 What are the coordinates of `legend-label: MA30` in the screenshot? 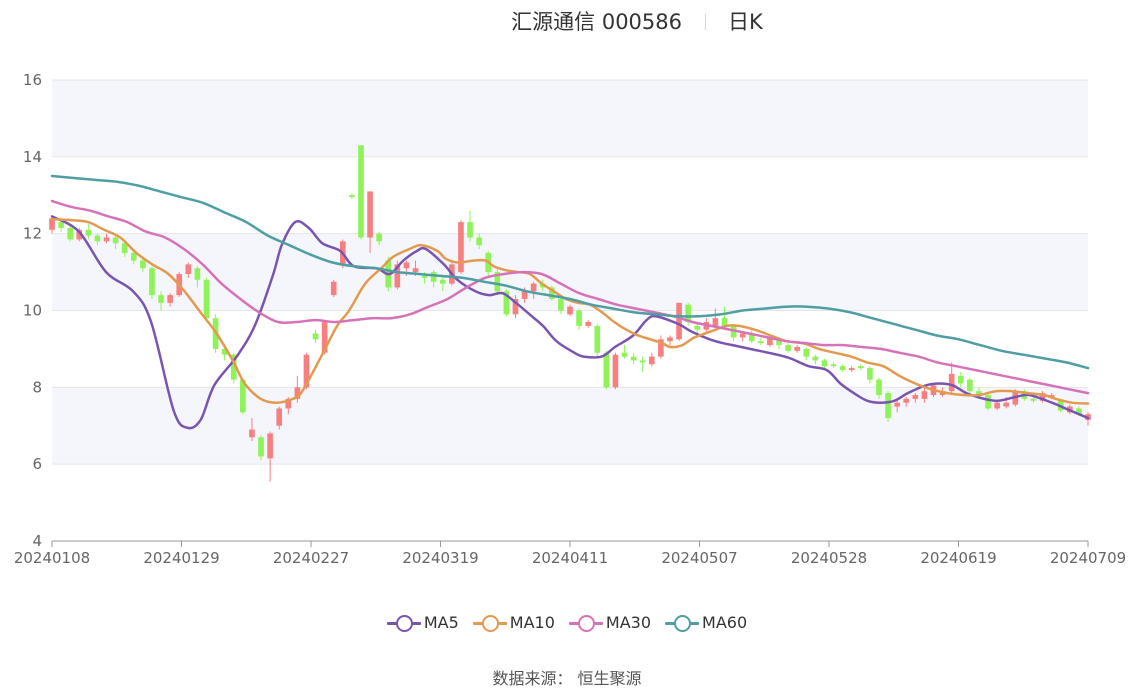 It's located at (628, 622).